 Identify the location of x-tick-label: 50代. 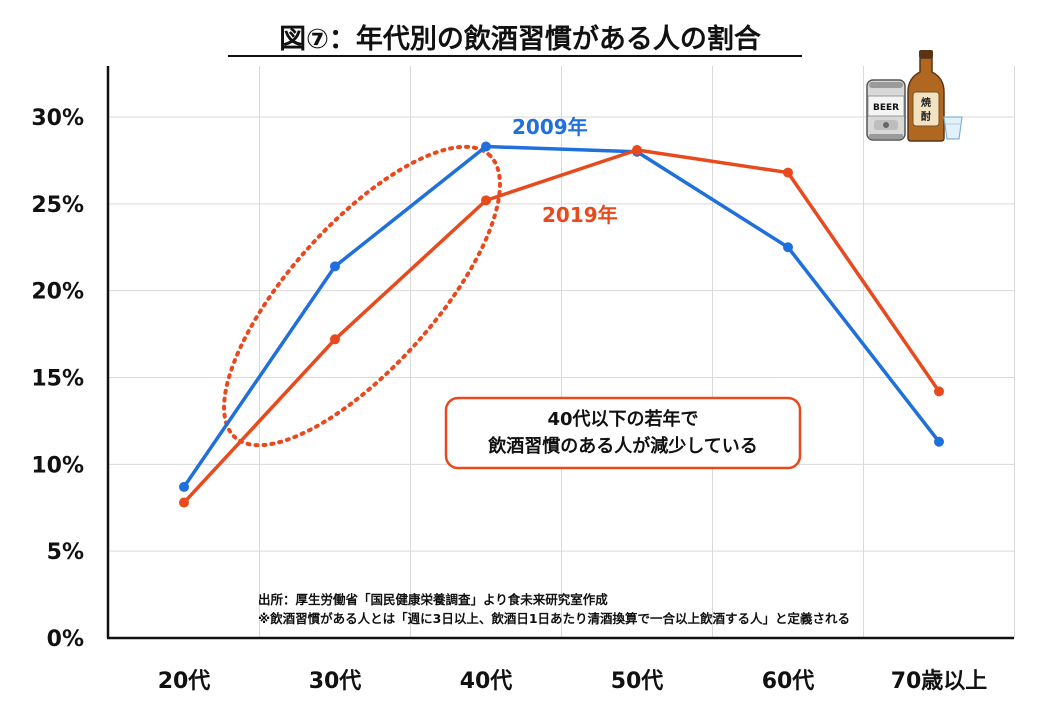
(637, 681).